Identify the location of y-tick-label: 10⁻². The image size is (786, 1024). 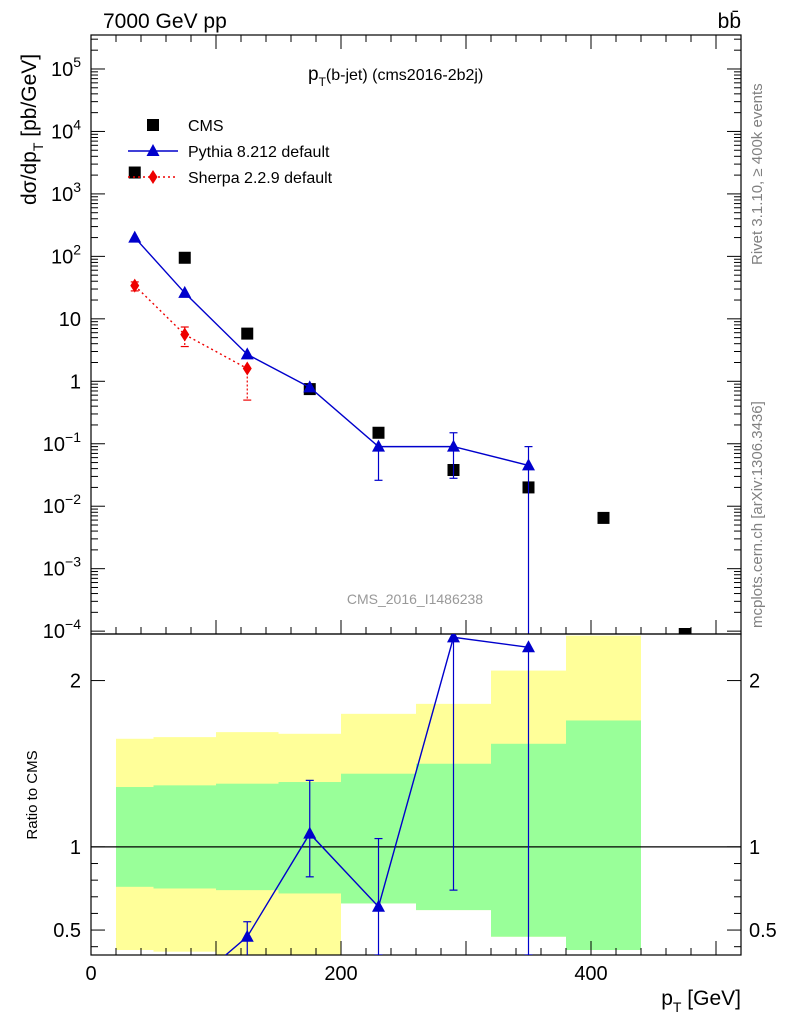
(62, 504).